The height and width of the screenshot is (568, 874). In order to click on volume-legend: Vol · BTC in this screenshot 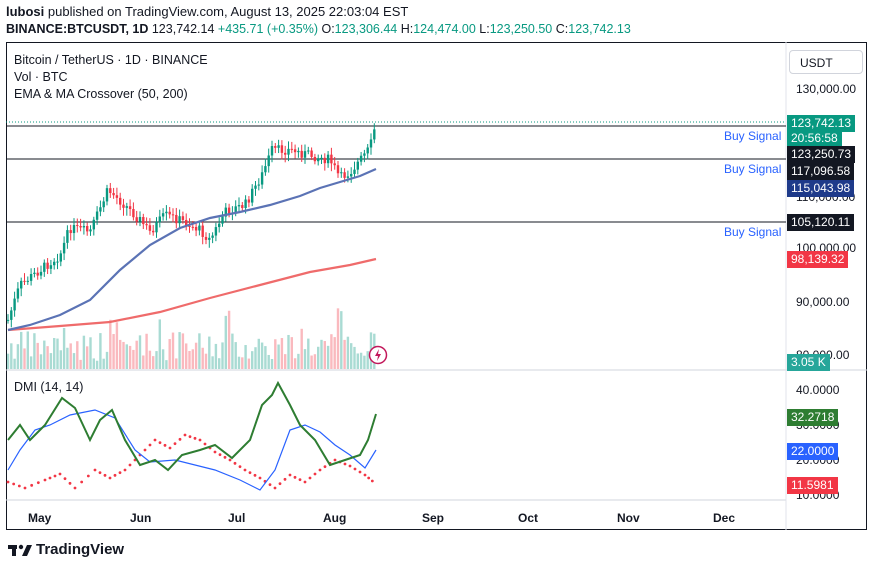, I will do `click(41, 77)`.